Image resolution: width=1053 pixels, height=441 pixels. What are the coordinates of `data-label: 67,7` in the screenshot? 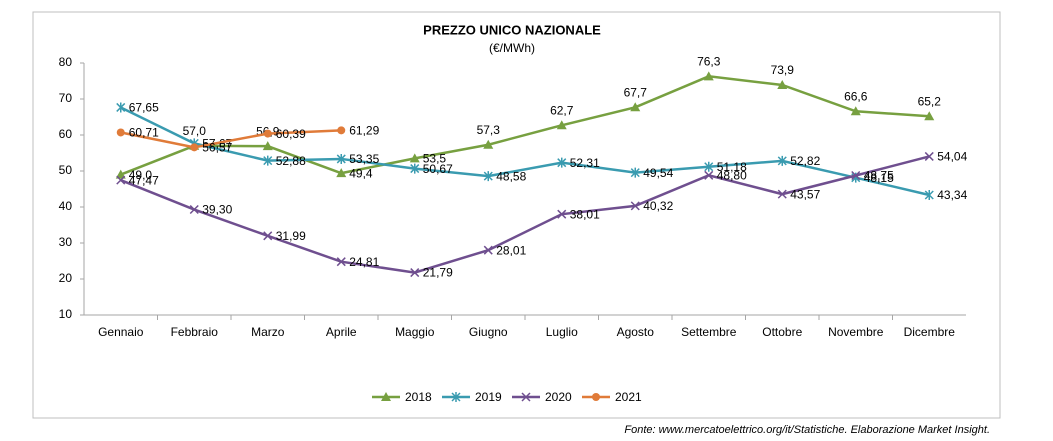 It's located at (636, 92).